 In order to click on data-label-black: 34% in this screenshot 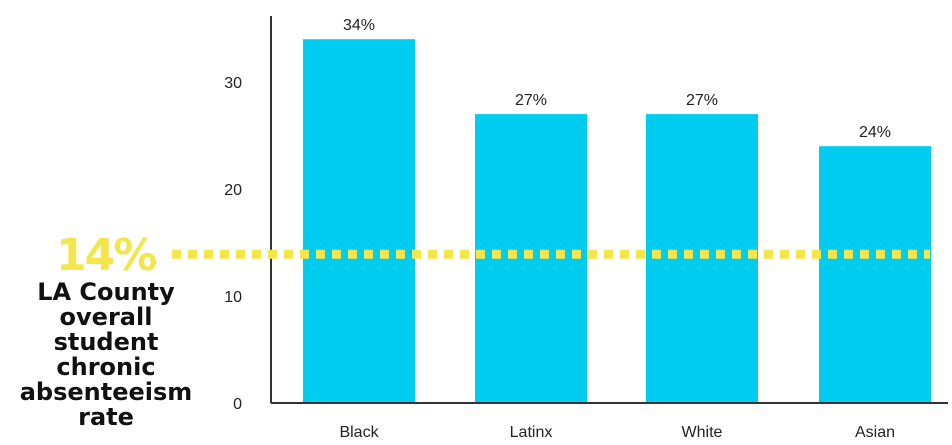, I will do `click(359, 25)`.